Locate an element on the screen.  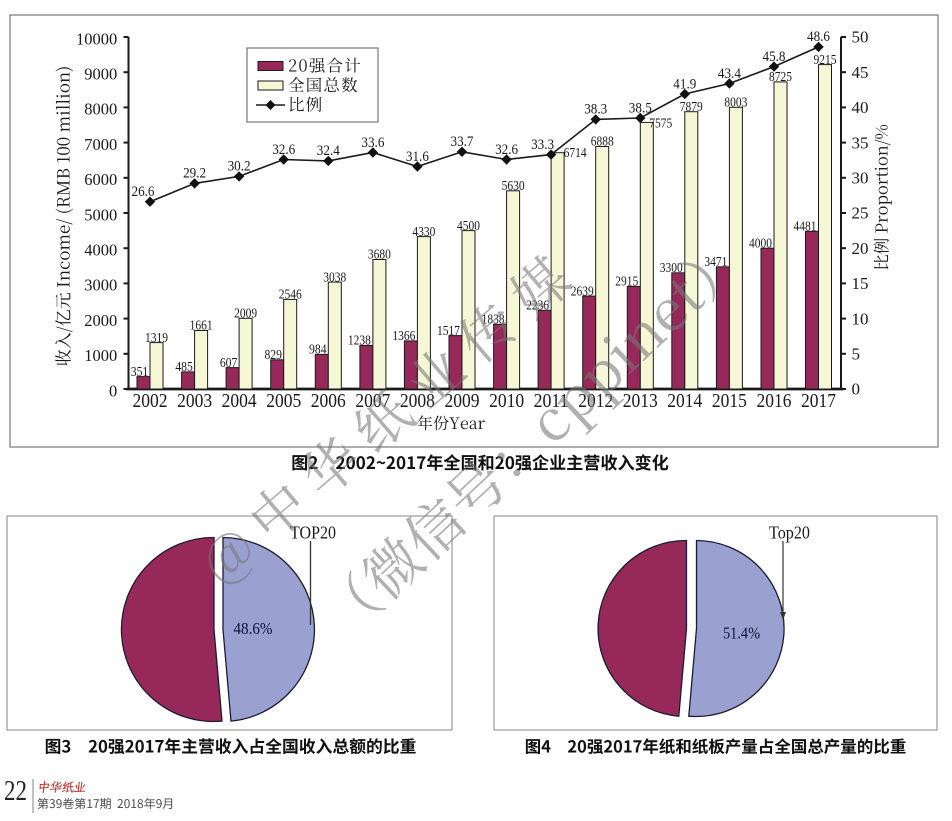
svg-text: Top20 is located at coordinates (789, 533).